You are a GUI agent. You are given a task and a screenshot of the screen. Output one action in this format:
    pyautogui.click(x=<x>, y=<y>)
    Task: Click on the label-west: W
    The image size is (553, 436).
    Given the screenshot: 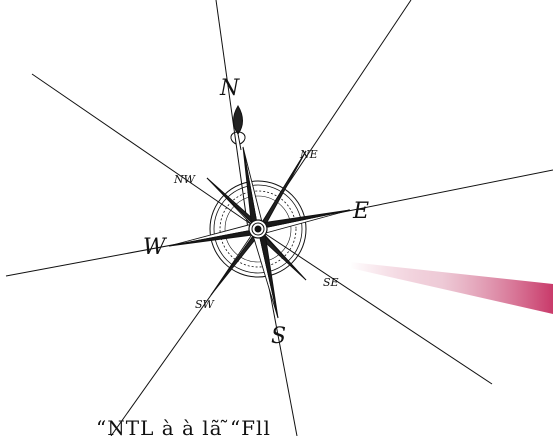 What is the action you would take?
    pyautogui.click(x=155, y=247)
    